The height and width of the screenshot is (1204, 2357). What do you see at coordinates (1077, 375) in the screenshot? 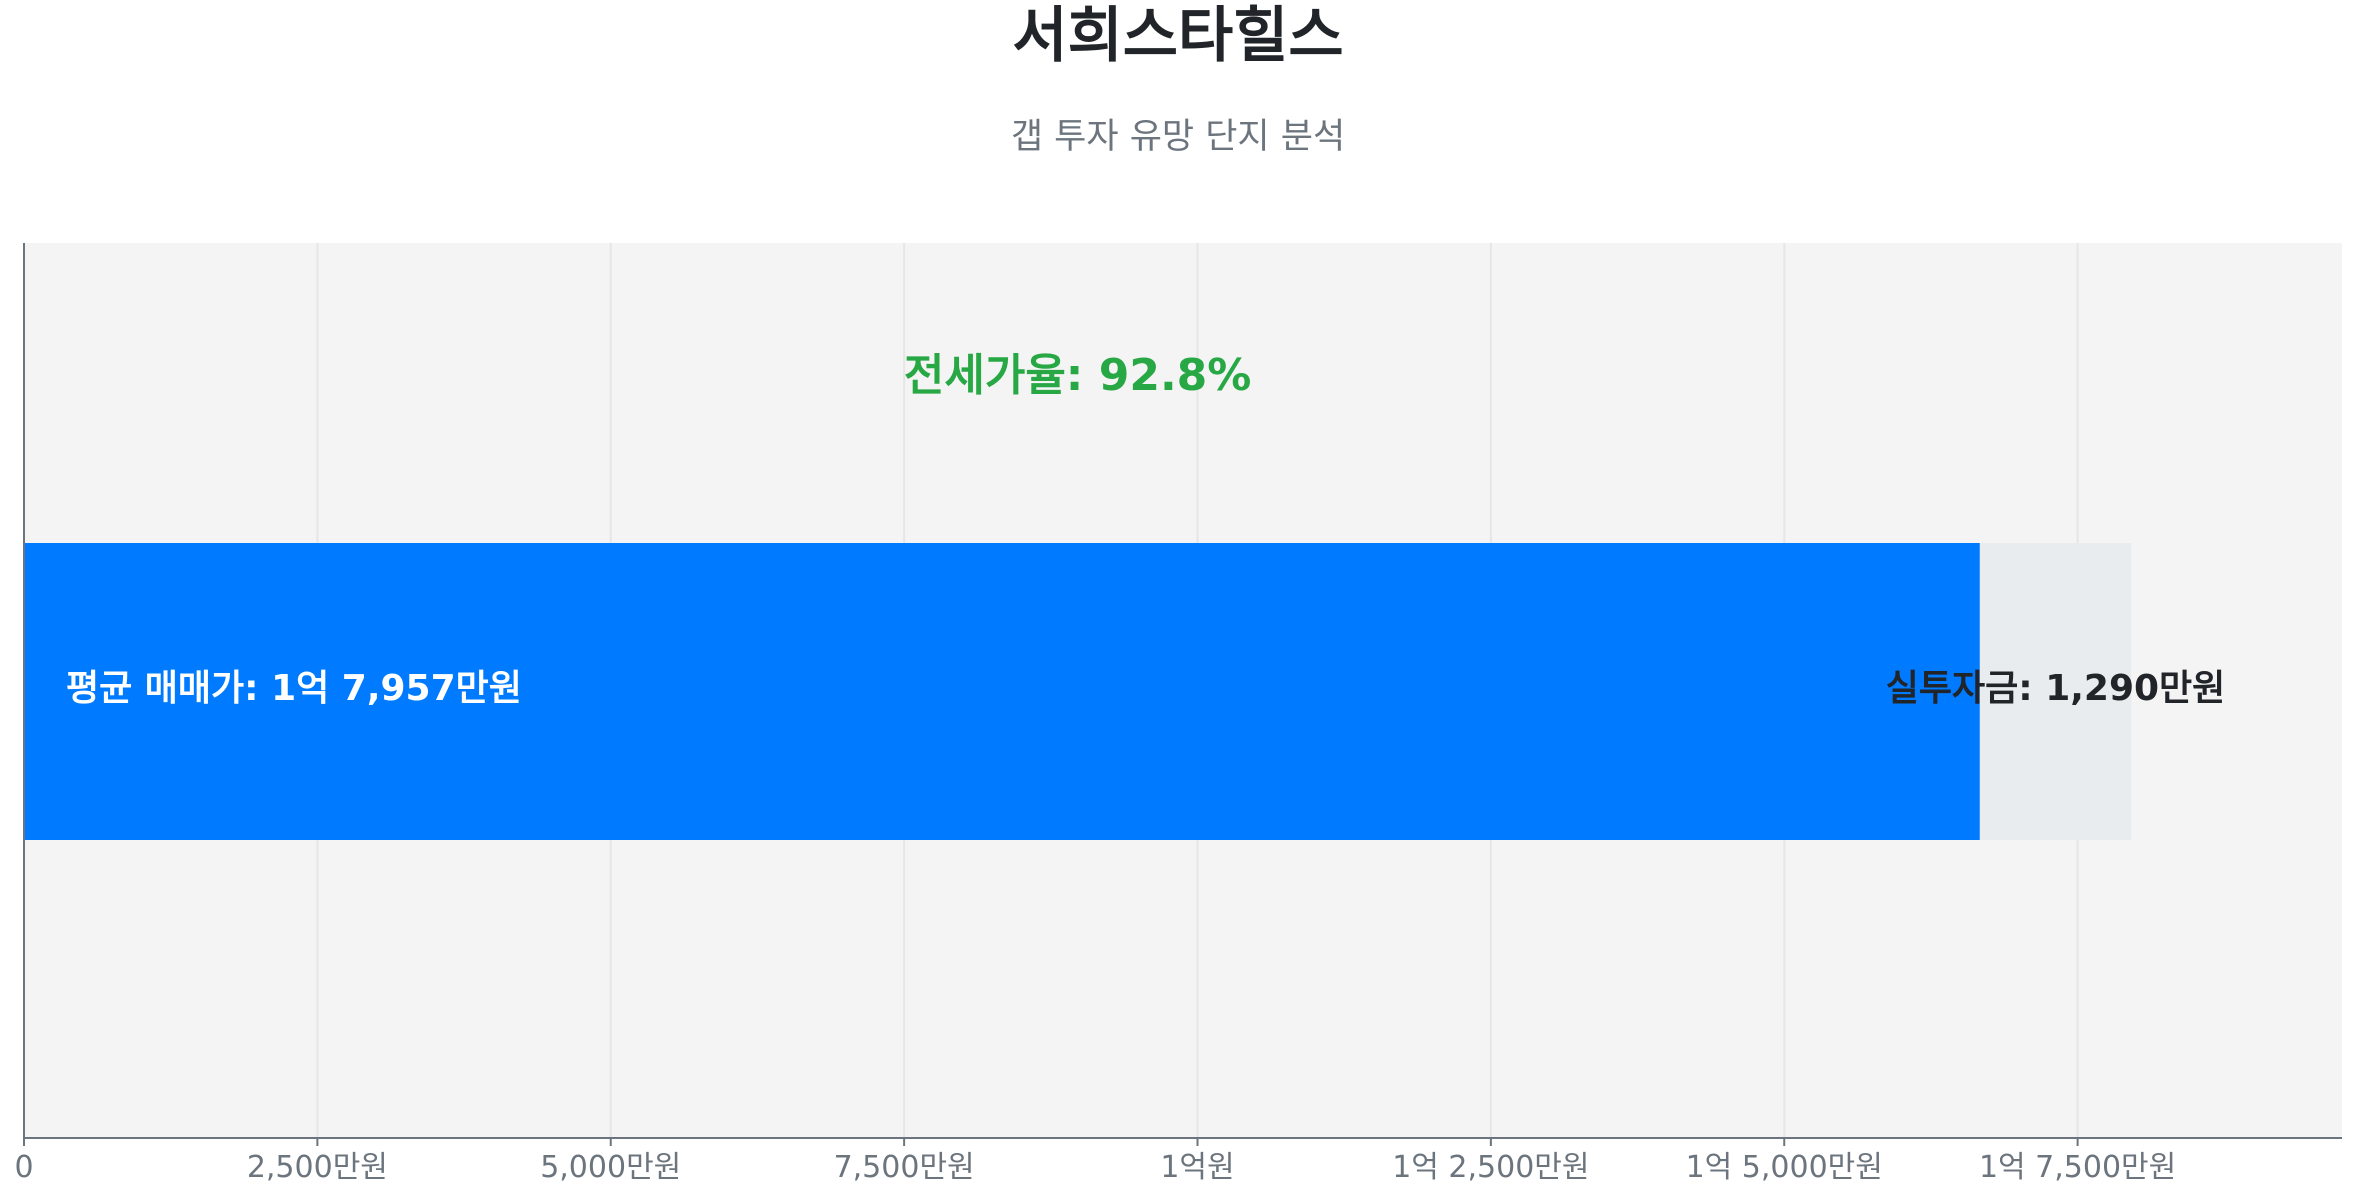
I see `jeonse-ratio-label: 전세가율: 92.8%` at bounding box center [1077, 375].